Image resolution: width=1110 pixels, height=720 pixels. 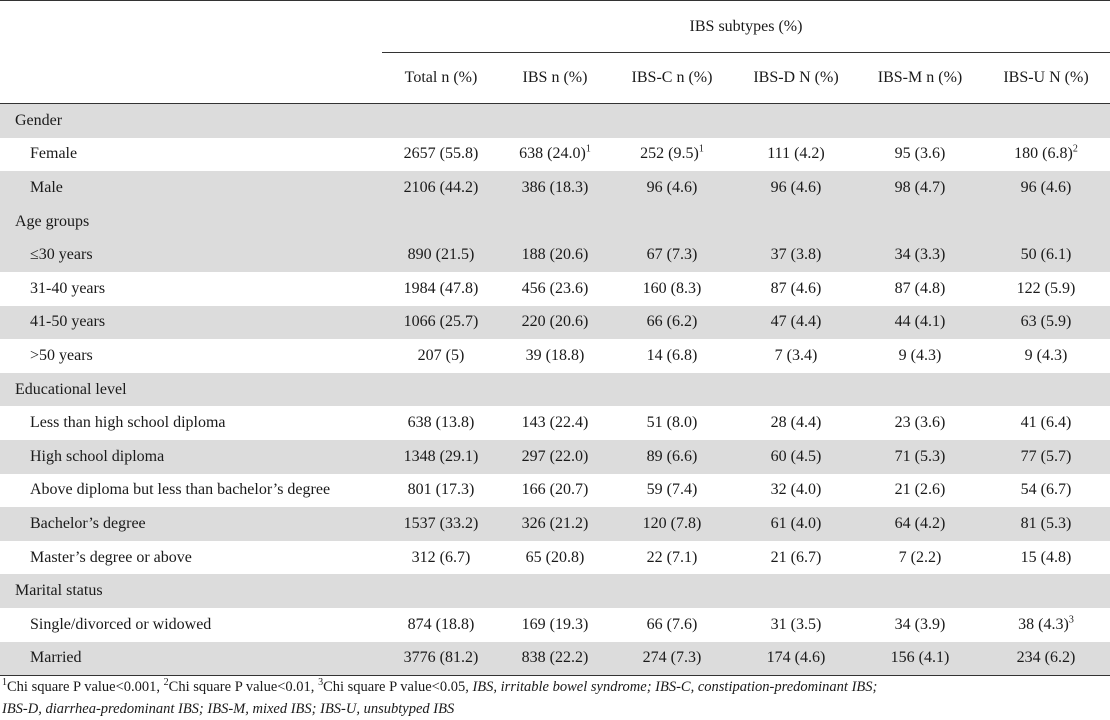 I want to click on table-cell: 44 (4.1), so click(x=920, y=322).